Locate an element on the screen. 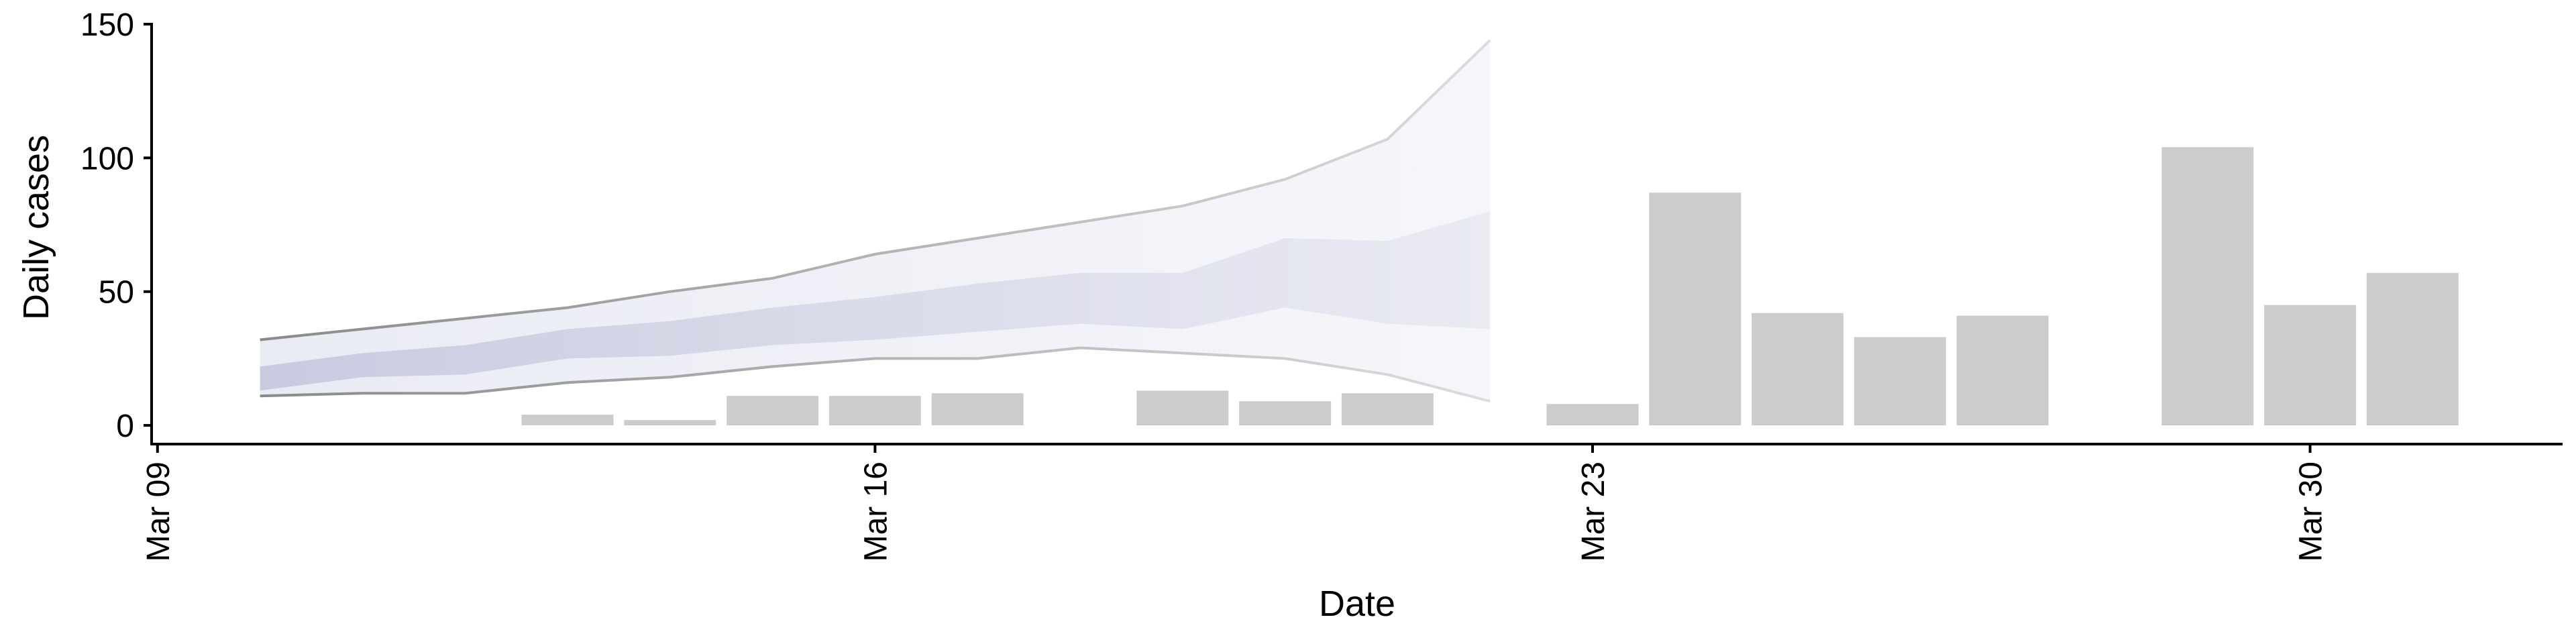 The height and width of the screenshot is (644, 2576). x-axis-title: Date is located at coordinates (1357, 604).